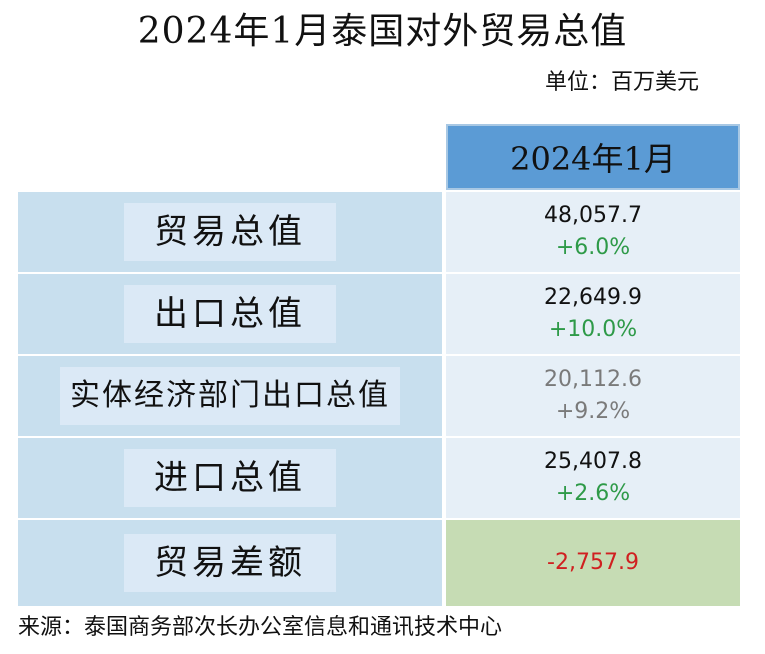 This screenshot has height=654, width=765. I want to click on table-row: 贸易总值 48,057.7 +6.0%, so click(379, 233).